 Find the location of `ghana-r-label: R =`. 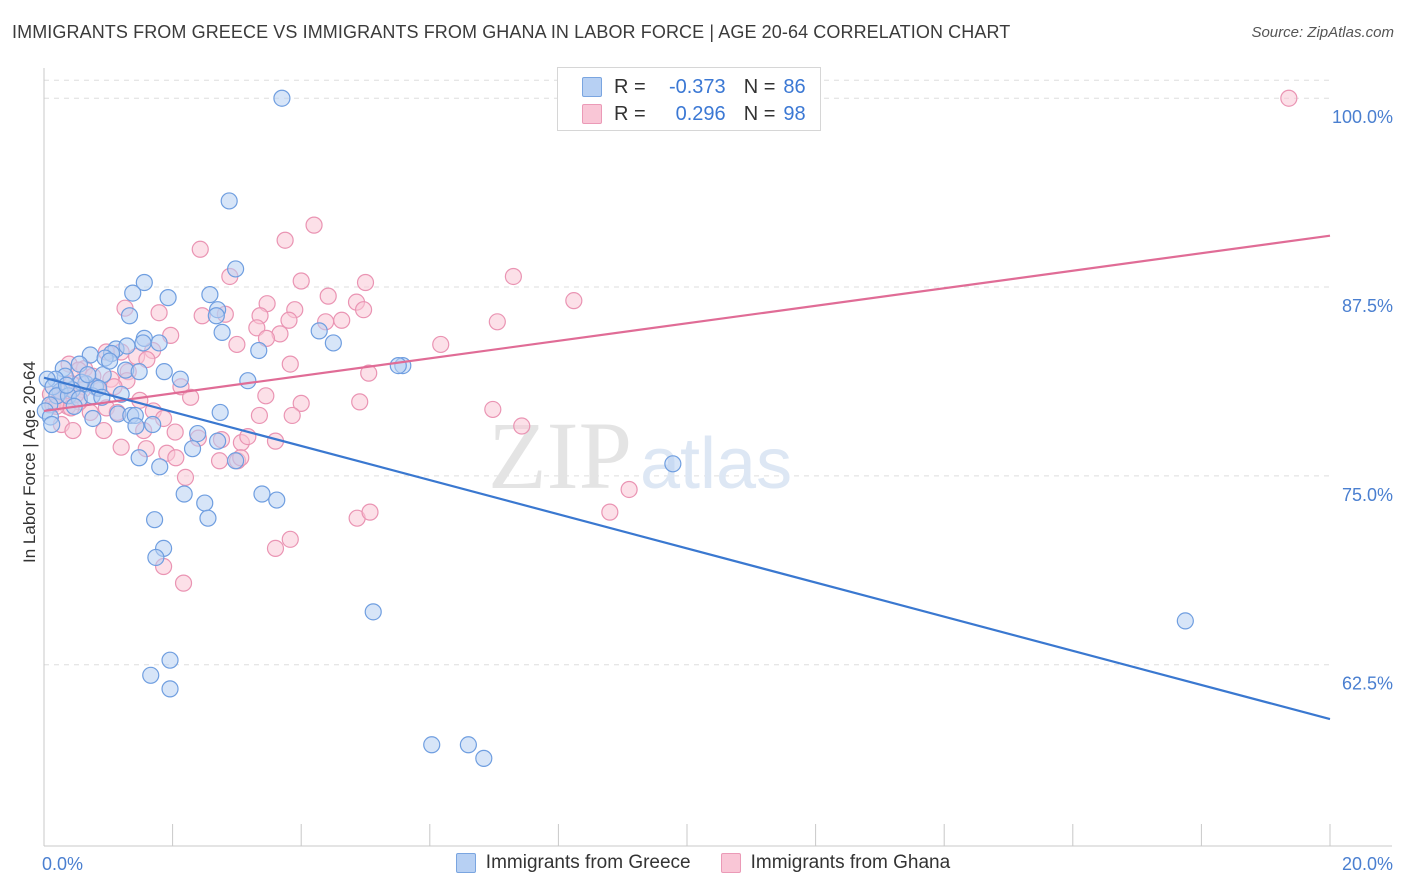

ghana-r-label: R = is located at coordinates (630, 113).